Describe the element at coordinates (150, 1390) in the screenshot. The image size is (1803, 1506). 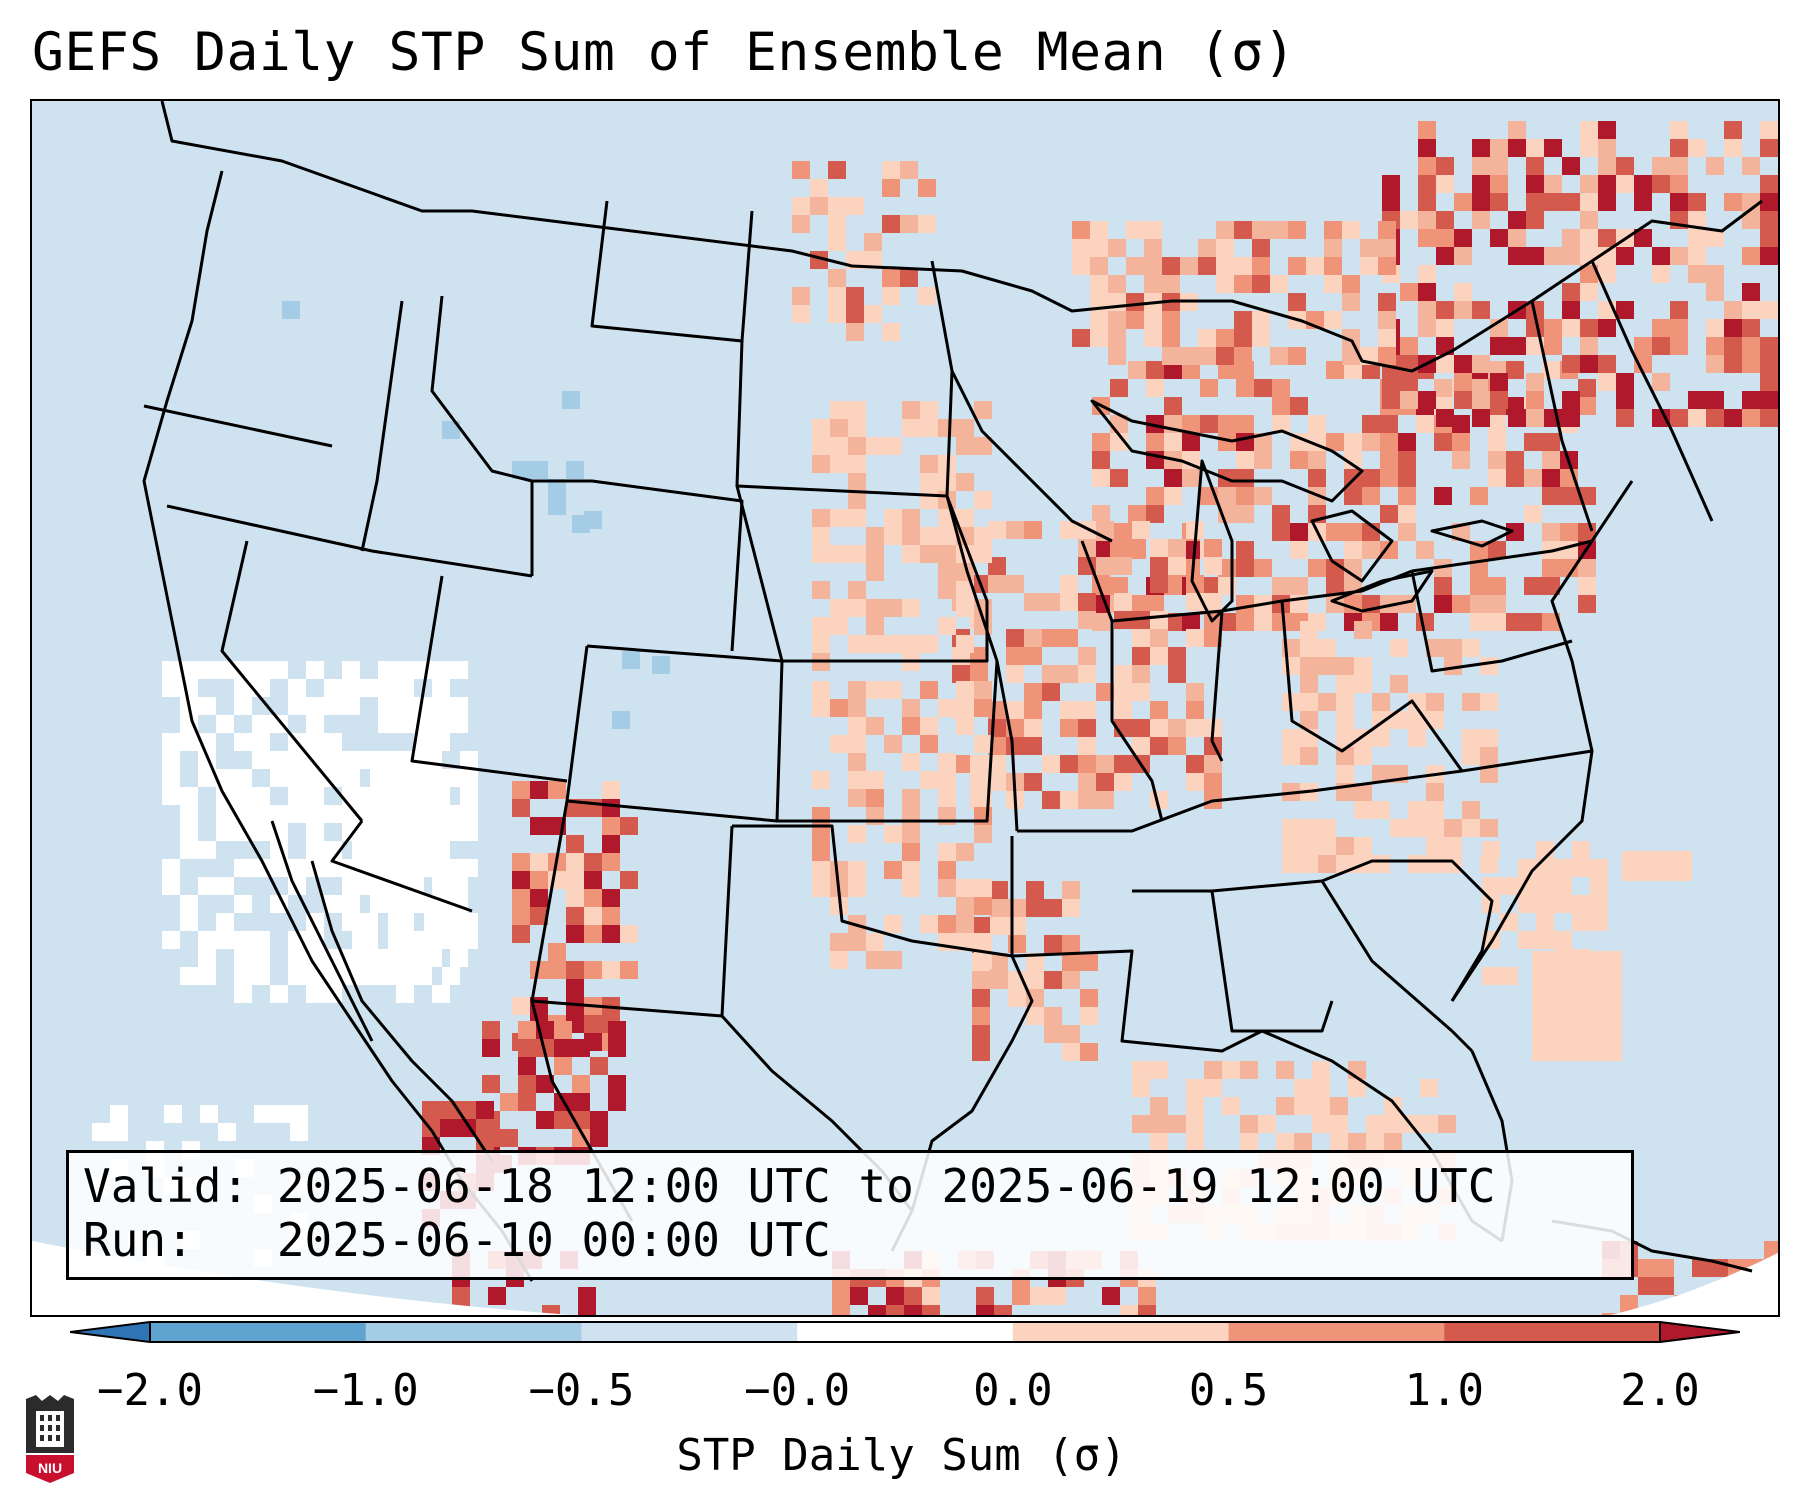
I see `colorbar-tick-label: −2.0` at that location.